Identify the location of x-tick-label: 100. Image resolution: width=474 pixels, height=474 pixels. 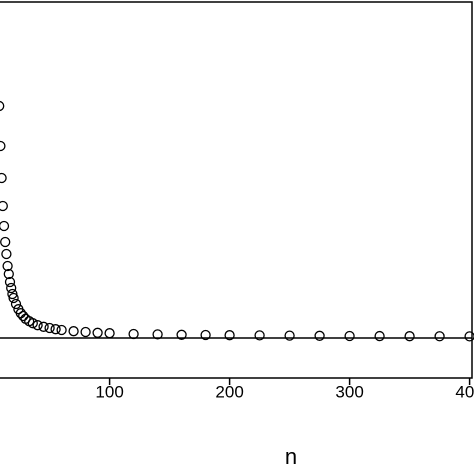
(109, 391).